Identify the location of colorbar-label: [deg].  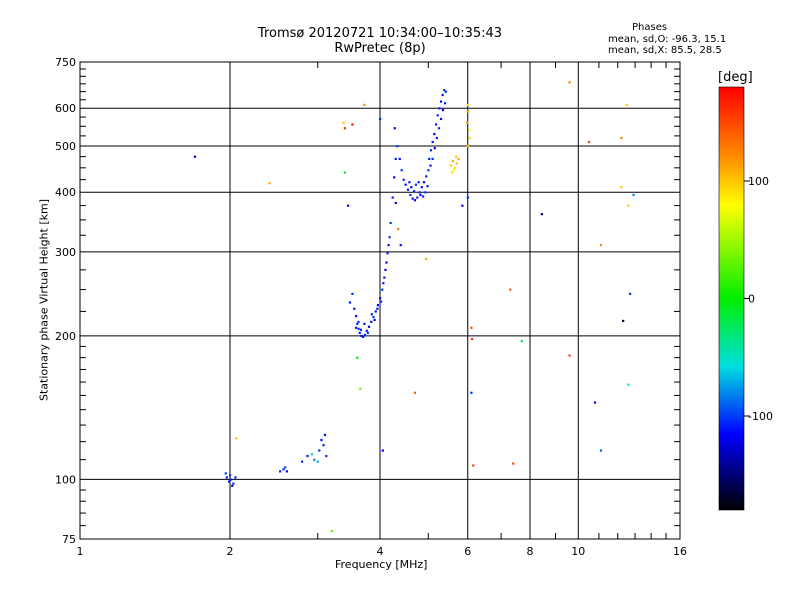
(735, 77).